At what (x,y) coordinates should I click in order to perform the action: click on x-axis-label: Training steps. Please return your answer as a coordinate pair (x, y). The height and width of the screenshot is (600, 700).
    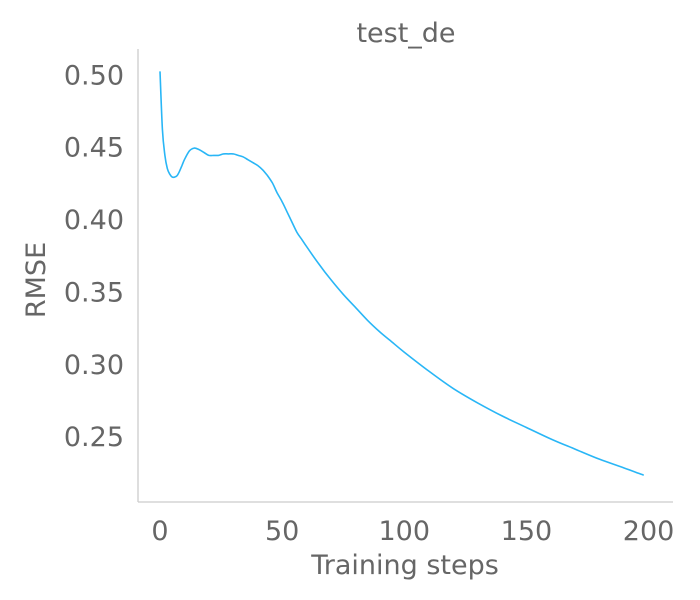
    Looking at the image, I should click on (404, 565).